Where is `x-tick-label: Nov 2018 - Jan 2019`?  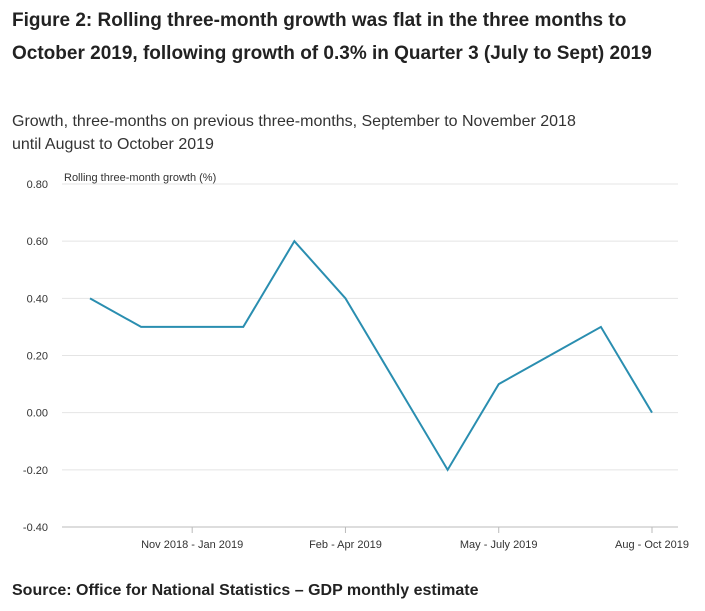
x-tick-label: Nov 2018 - Jan 2019 is located at coordinates (192, 545).